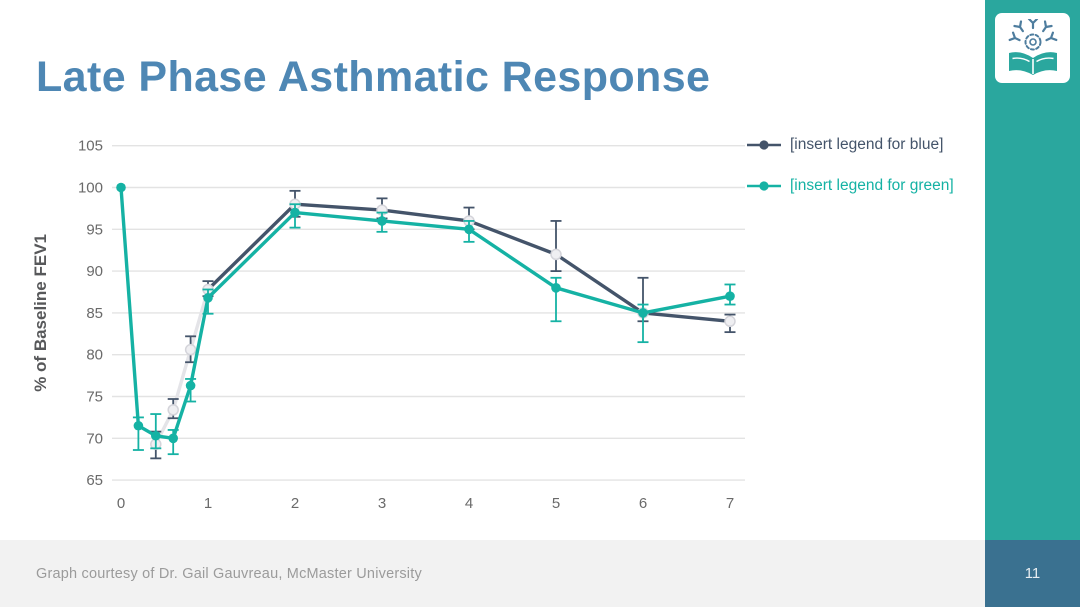  I want to click on y-tick-label: 90, so click(94, 271).